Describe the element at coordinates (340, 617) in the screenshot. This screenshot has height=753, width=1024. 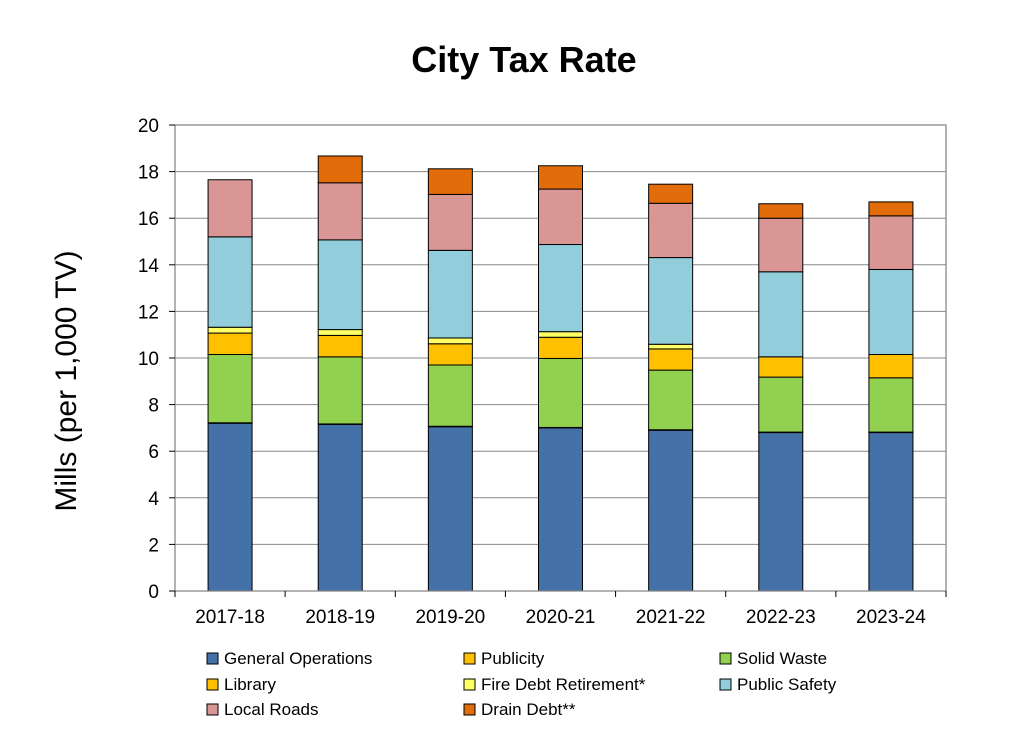
I see `x-tick-label: 2018-19` at that location.